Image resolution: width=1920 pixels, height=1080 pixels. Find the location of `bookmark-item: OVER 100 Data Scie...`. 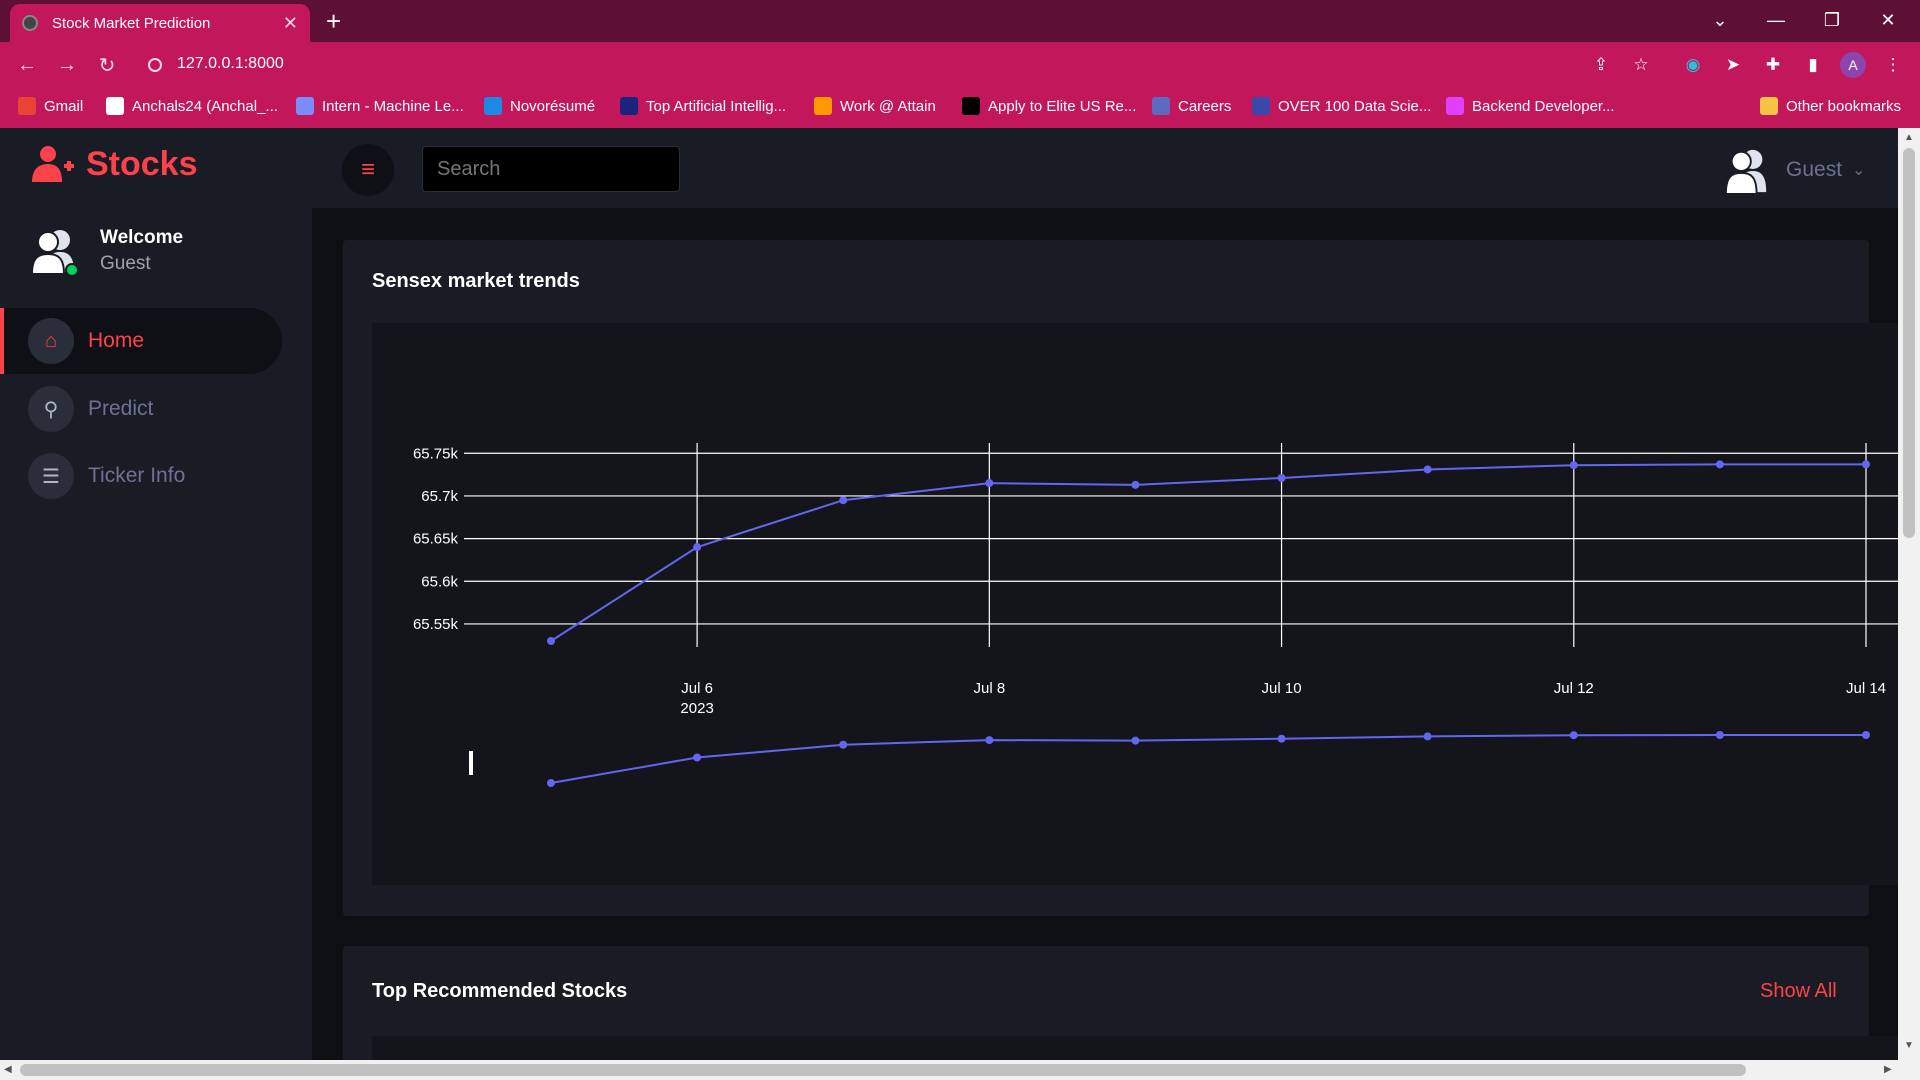

bookmark-item: OVER 100 Data Scie... is located at coordinates (1341, 106).